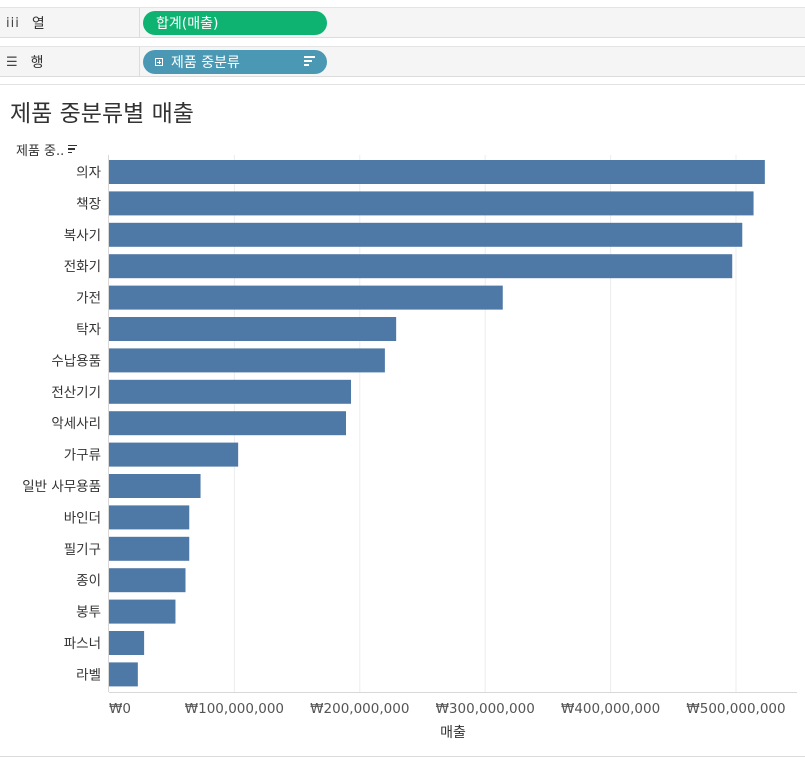 The height and width of the screenshot is (760, 805). What do you see at coordinates (82, 518) in the screenshot?
I see `category-label: 바인더` at bounding box center [82, 518].